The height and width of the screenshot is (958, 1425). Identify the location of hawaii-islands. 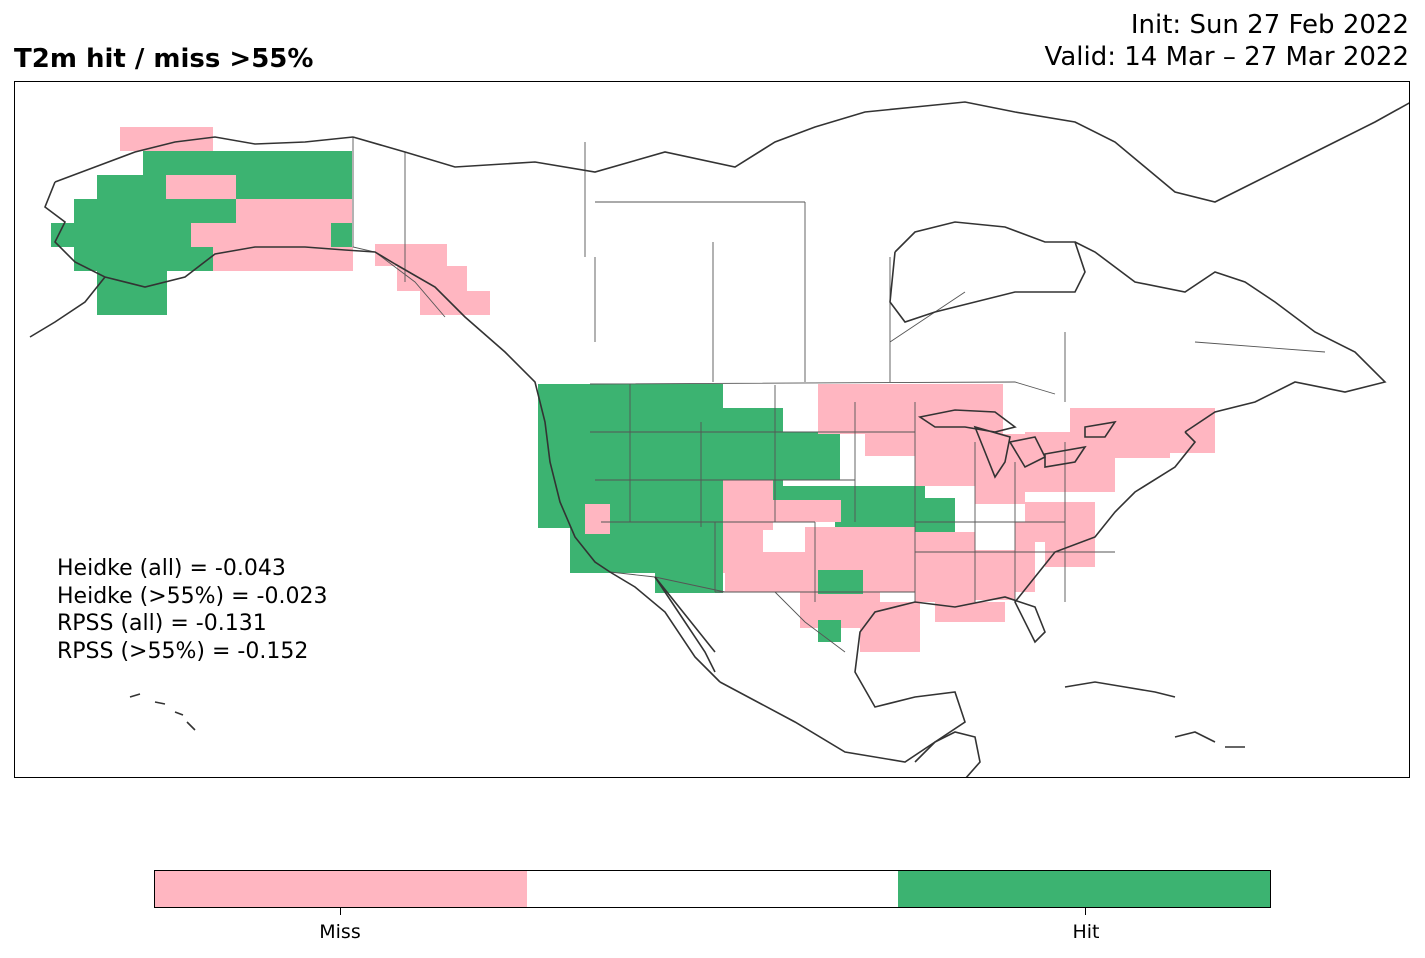
(162, 712).